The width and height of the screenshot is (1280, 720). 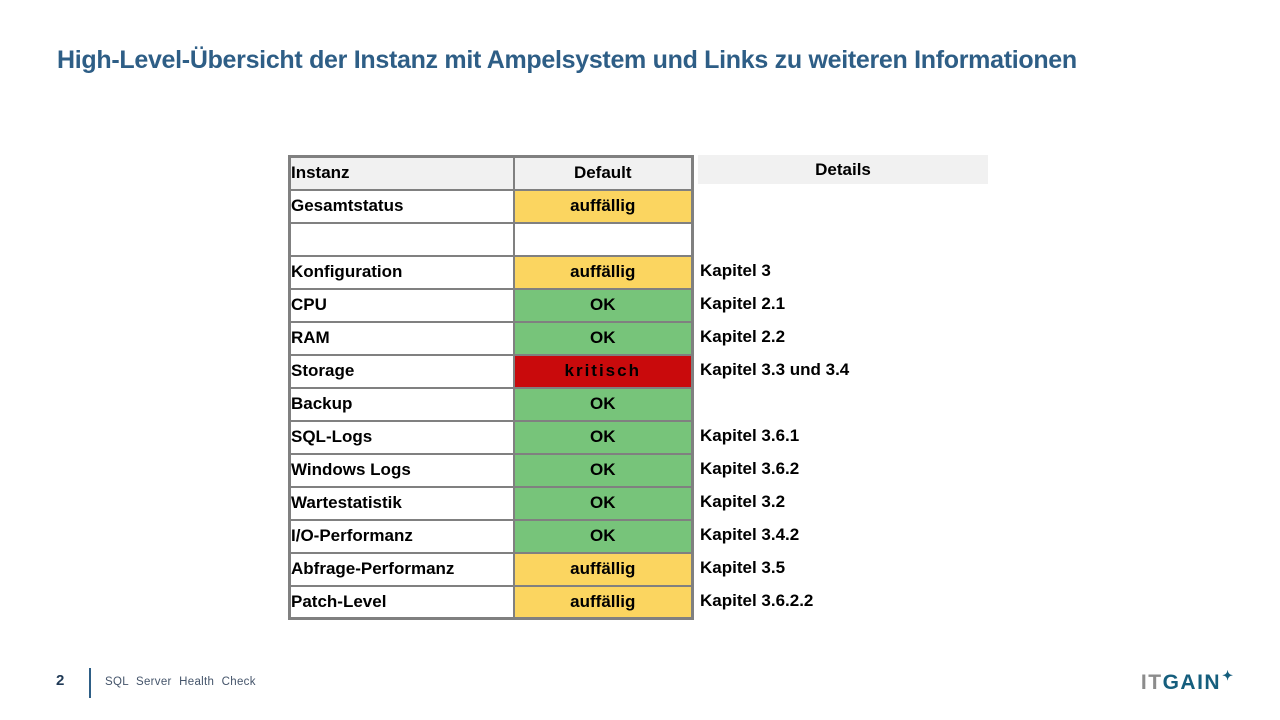 I want to click on column-header-instanz: Instanz, so click(x=401, y=173).